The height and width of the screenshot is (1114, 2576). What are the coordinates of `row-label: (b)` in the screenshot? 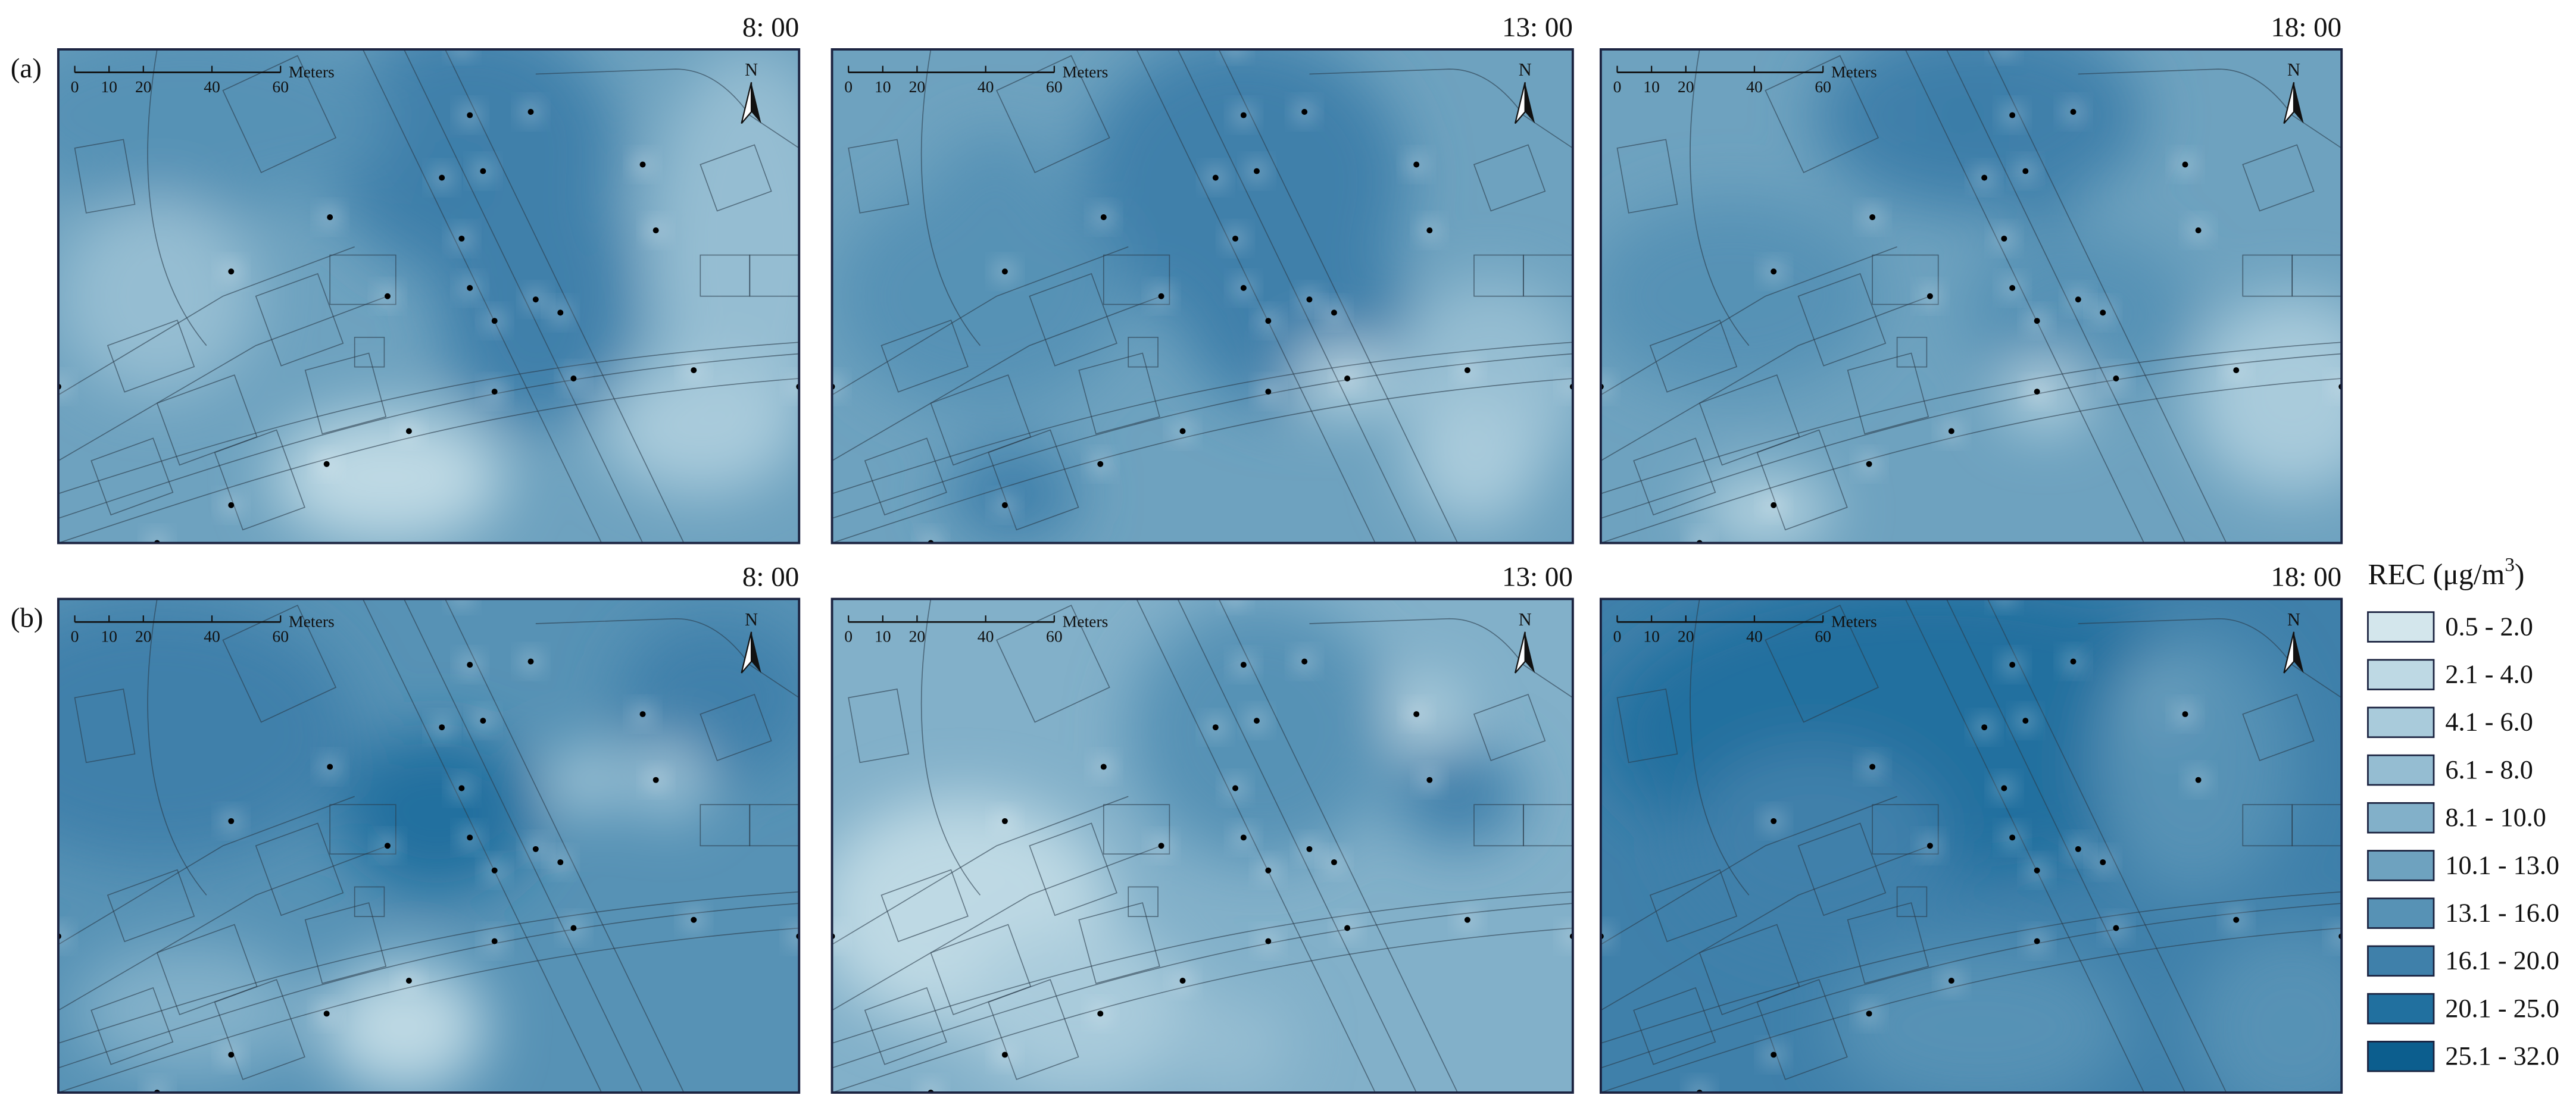 It's located at (27, 619).